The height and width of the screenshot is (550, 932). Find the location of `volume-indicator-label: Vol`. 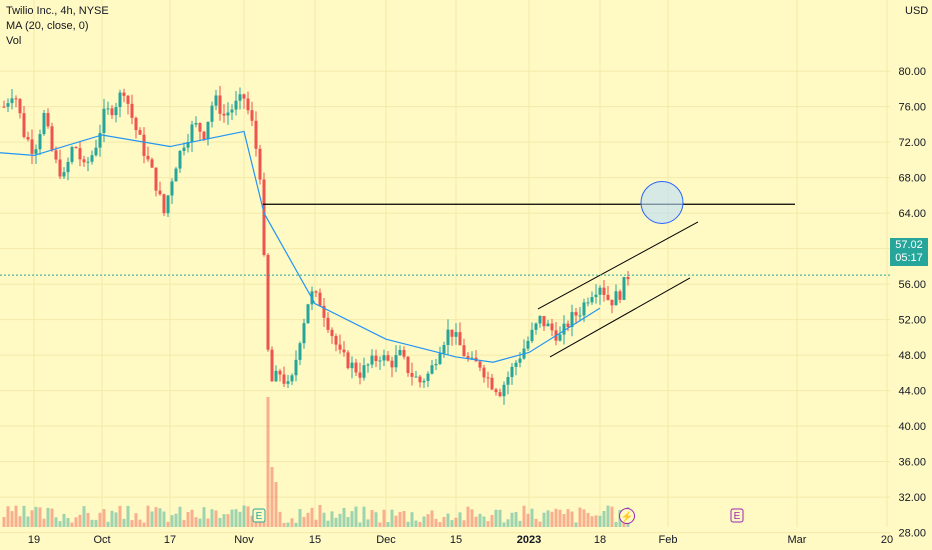

volume-indicator-label: Vol is located at coordinates (14, 41).